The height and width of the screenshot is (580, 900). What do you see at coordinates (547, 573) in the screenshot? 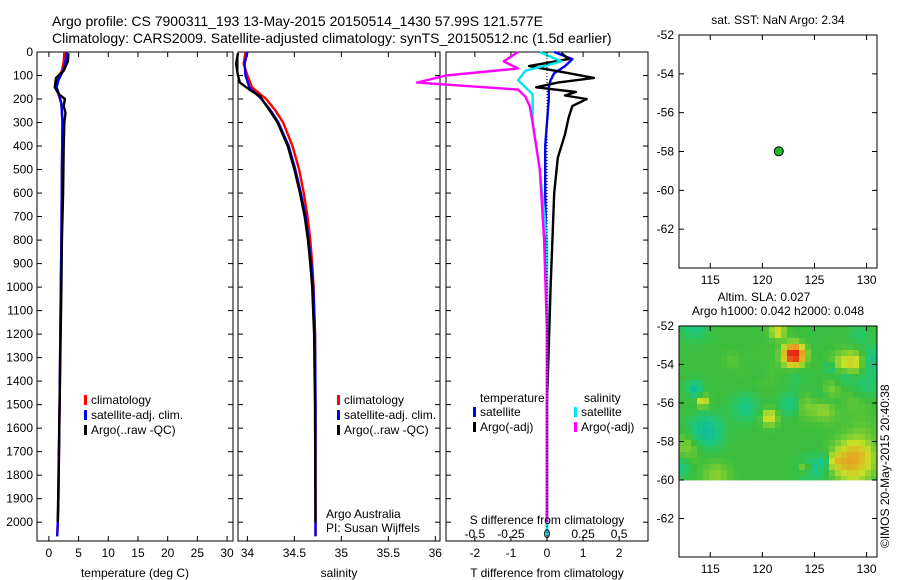
I see `x-axis-label: T difference from climatology` at bounding box center [547, 573].